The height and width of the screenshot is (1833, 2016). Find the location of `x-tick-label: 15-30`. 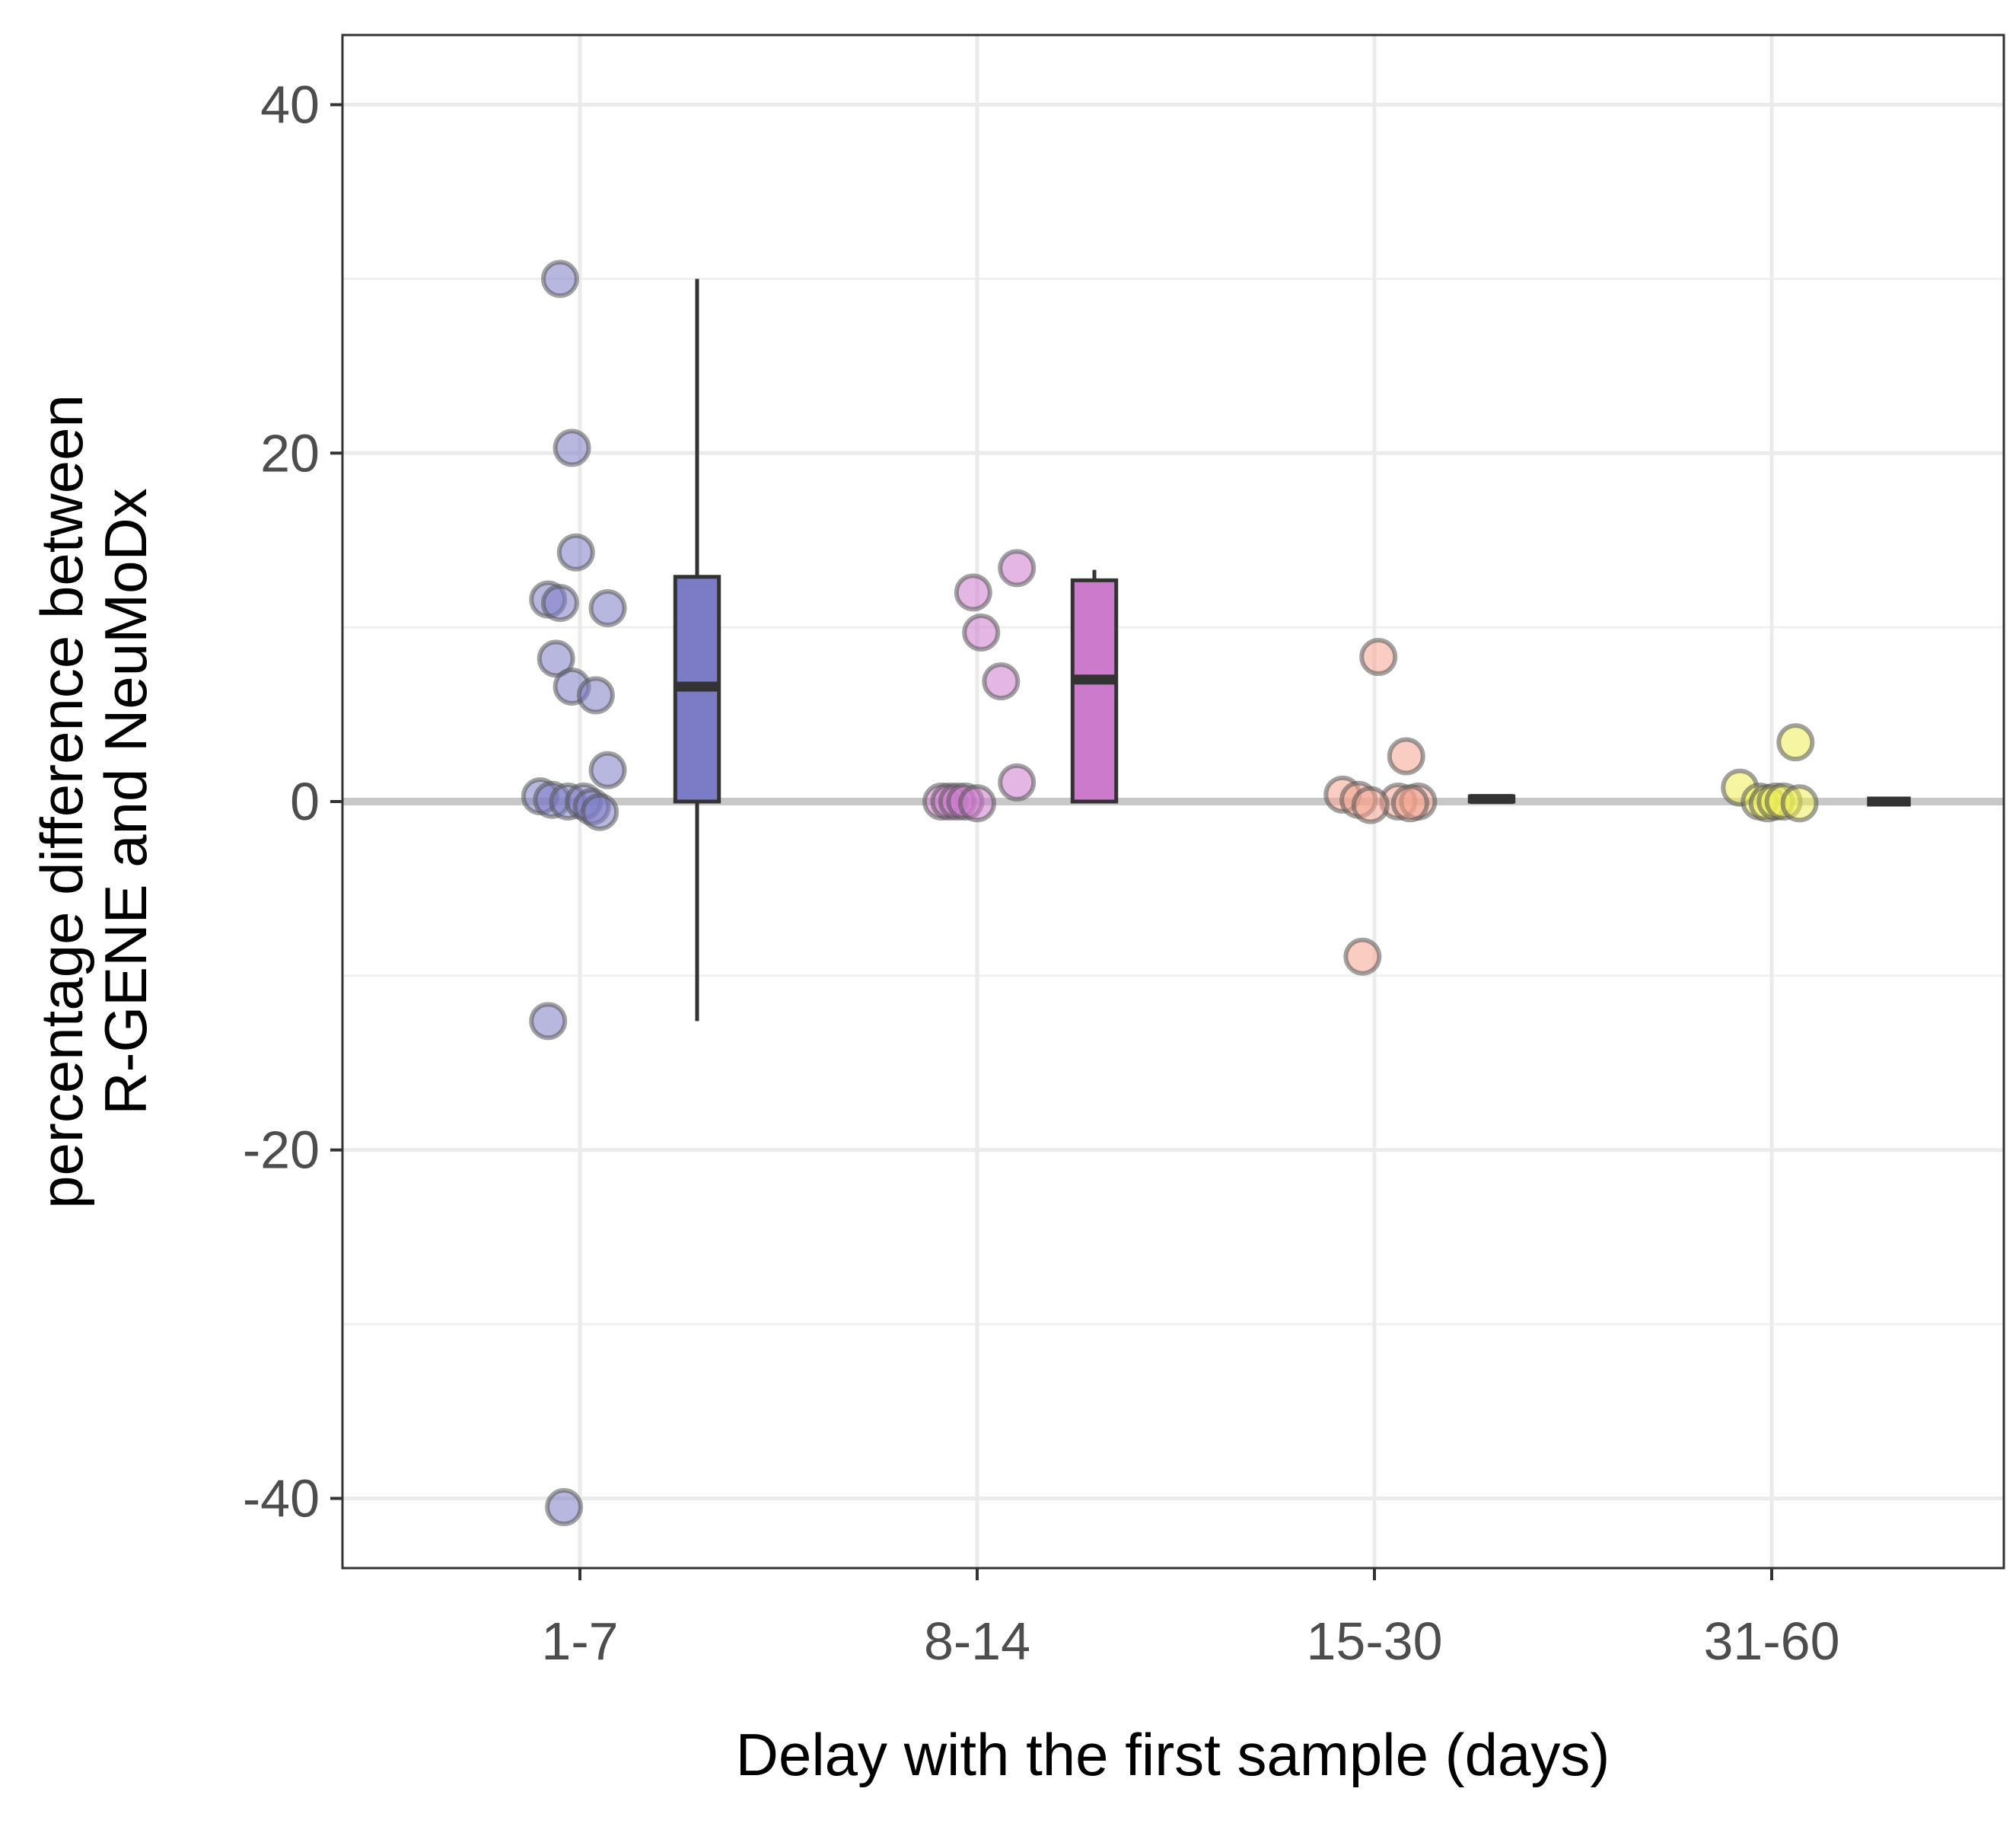

x-tick-label: 15-30 is located at coordinates (1374, 1641).